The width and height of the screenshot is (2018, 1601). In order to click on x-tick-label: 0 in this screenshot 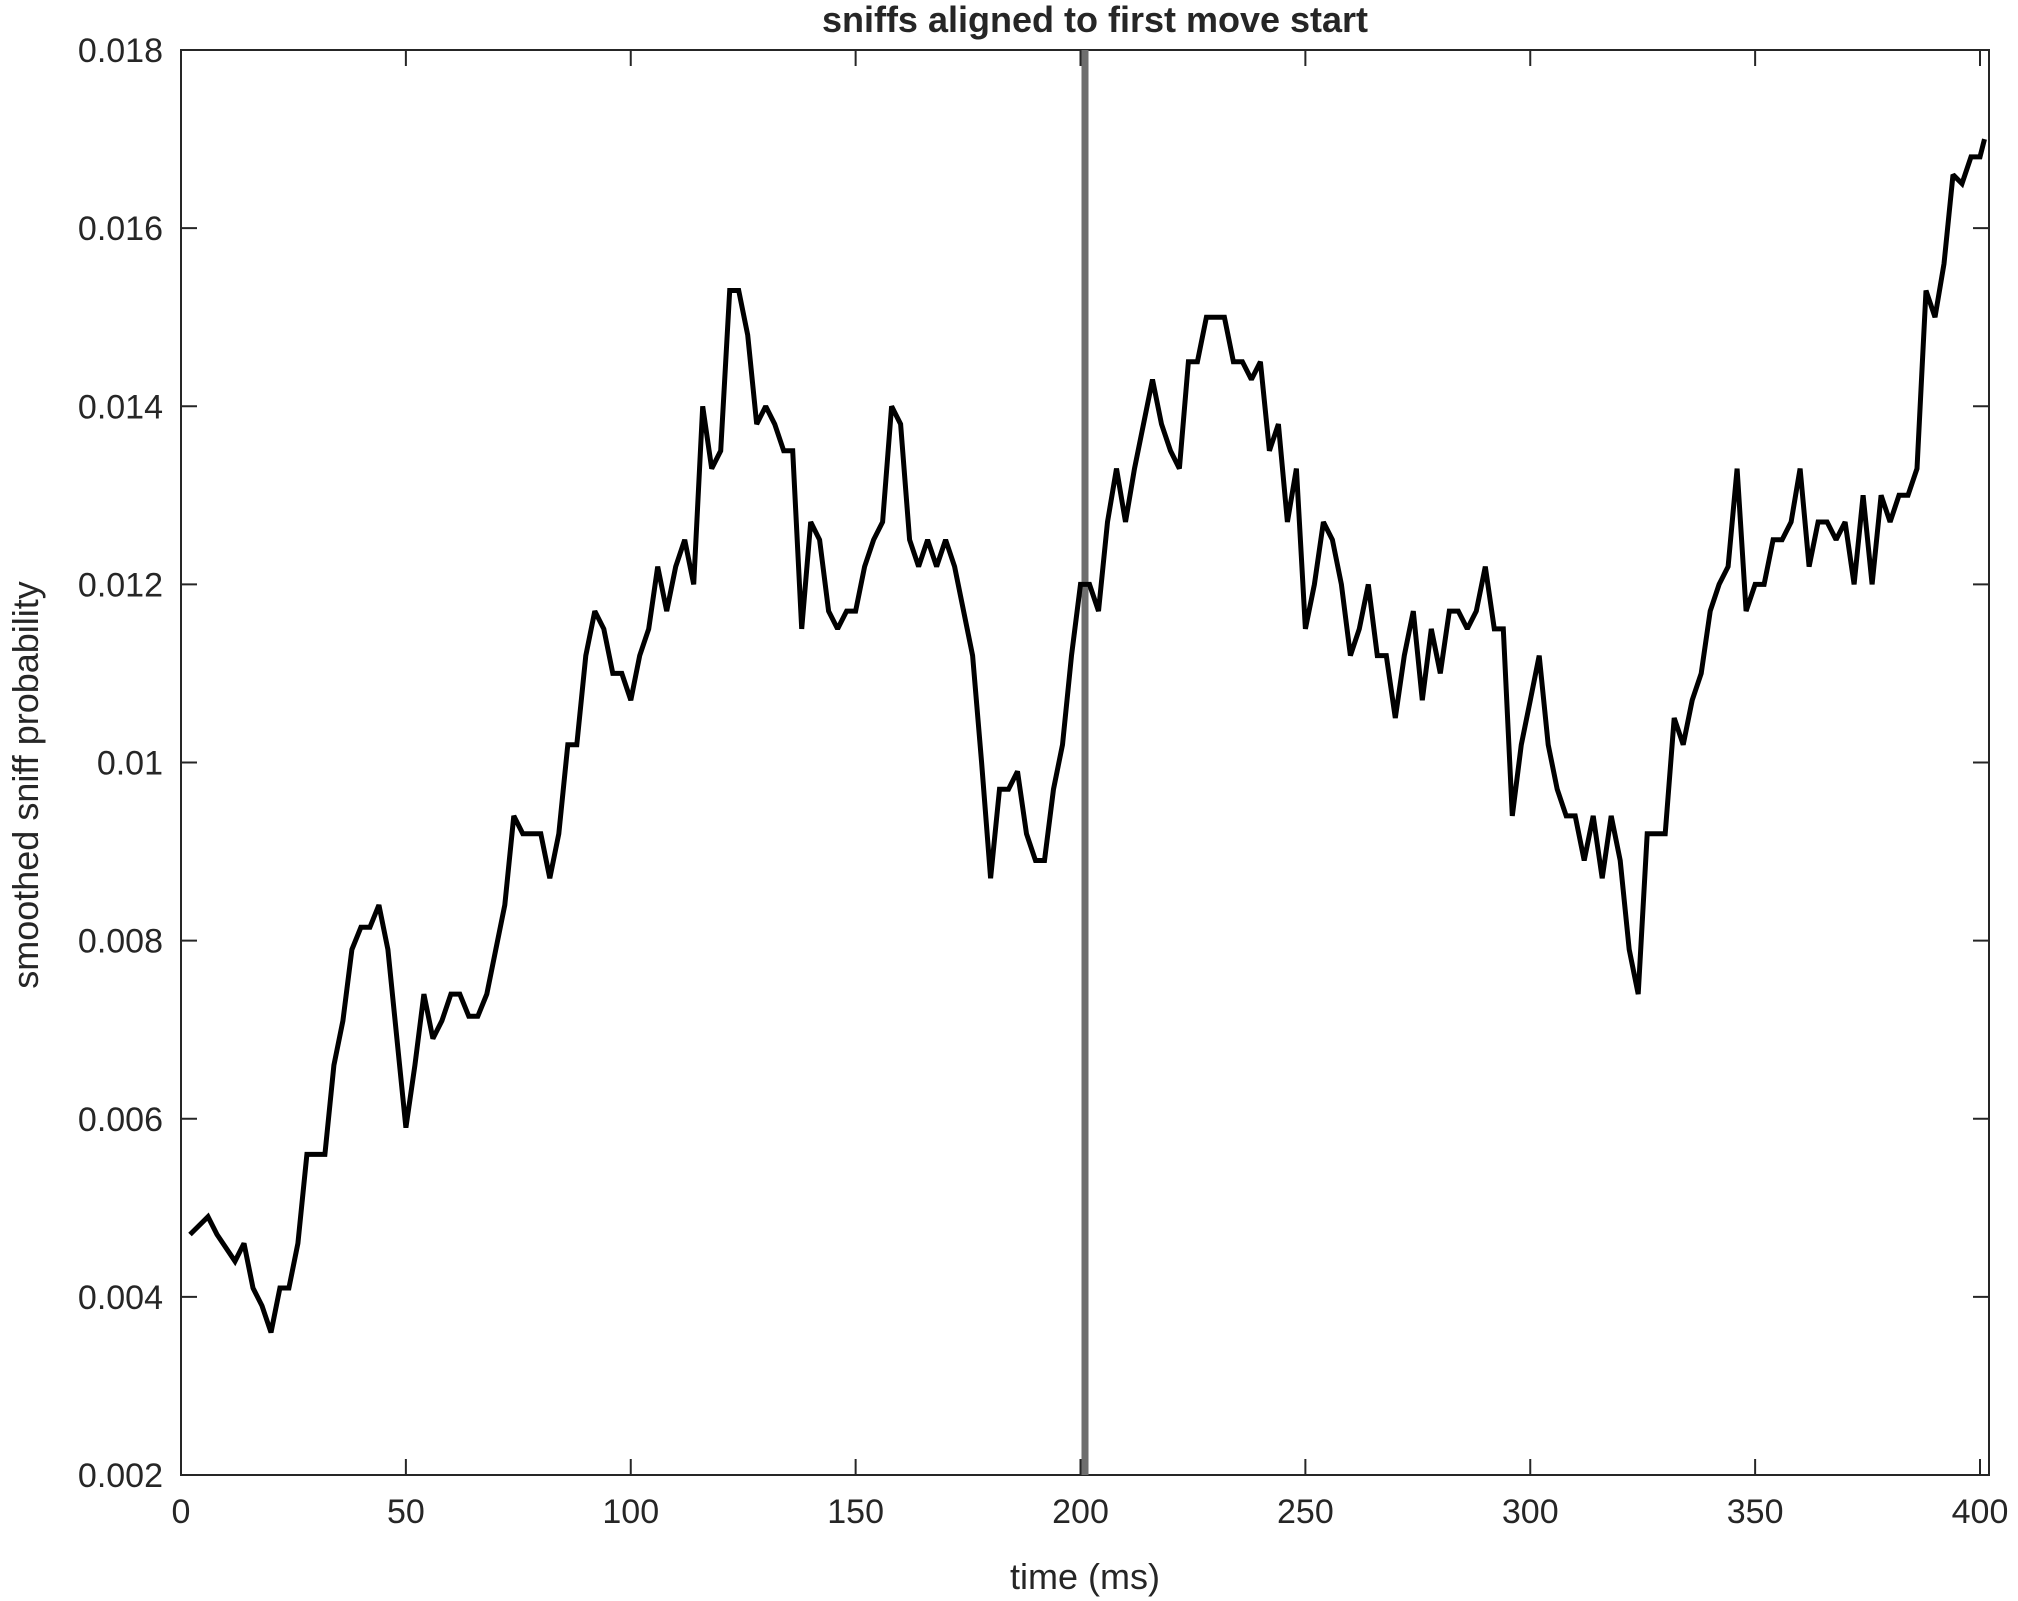, I will do `click(181, 1512)`.